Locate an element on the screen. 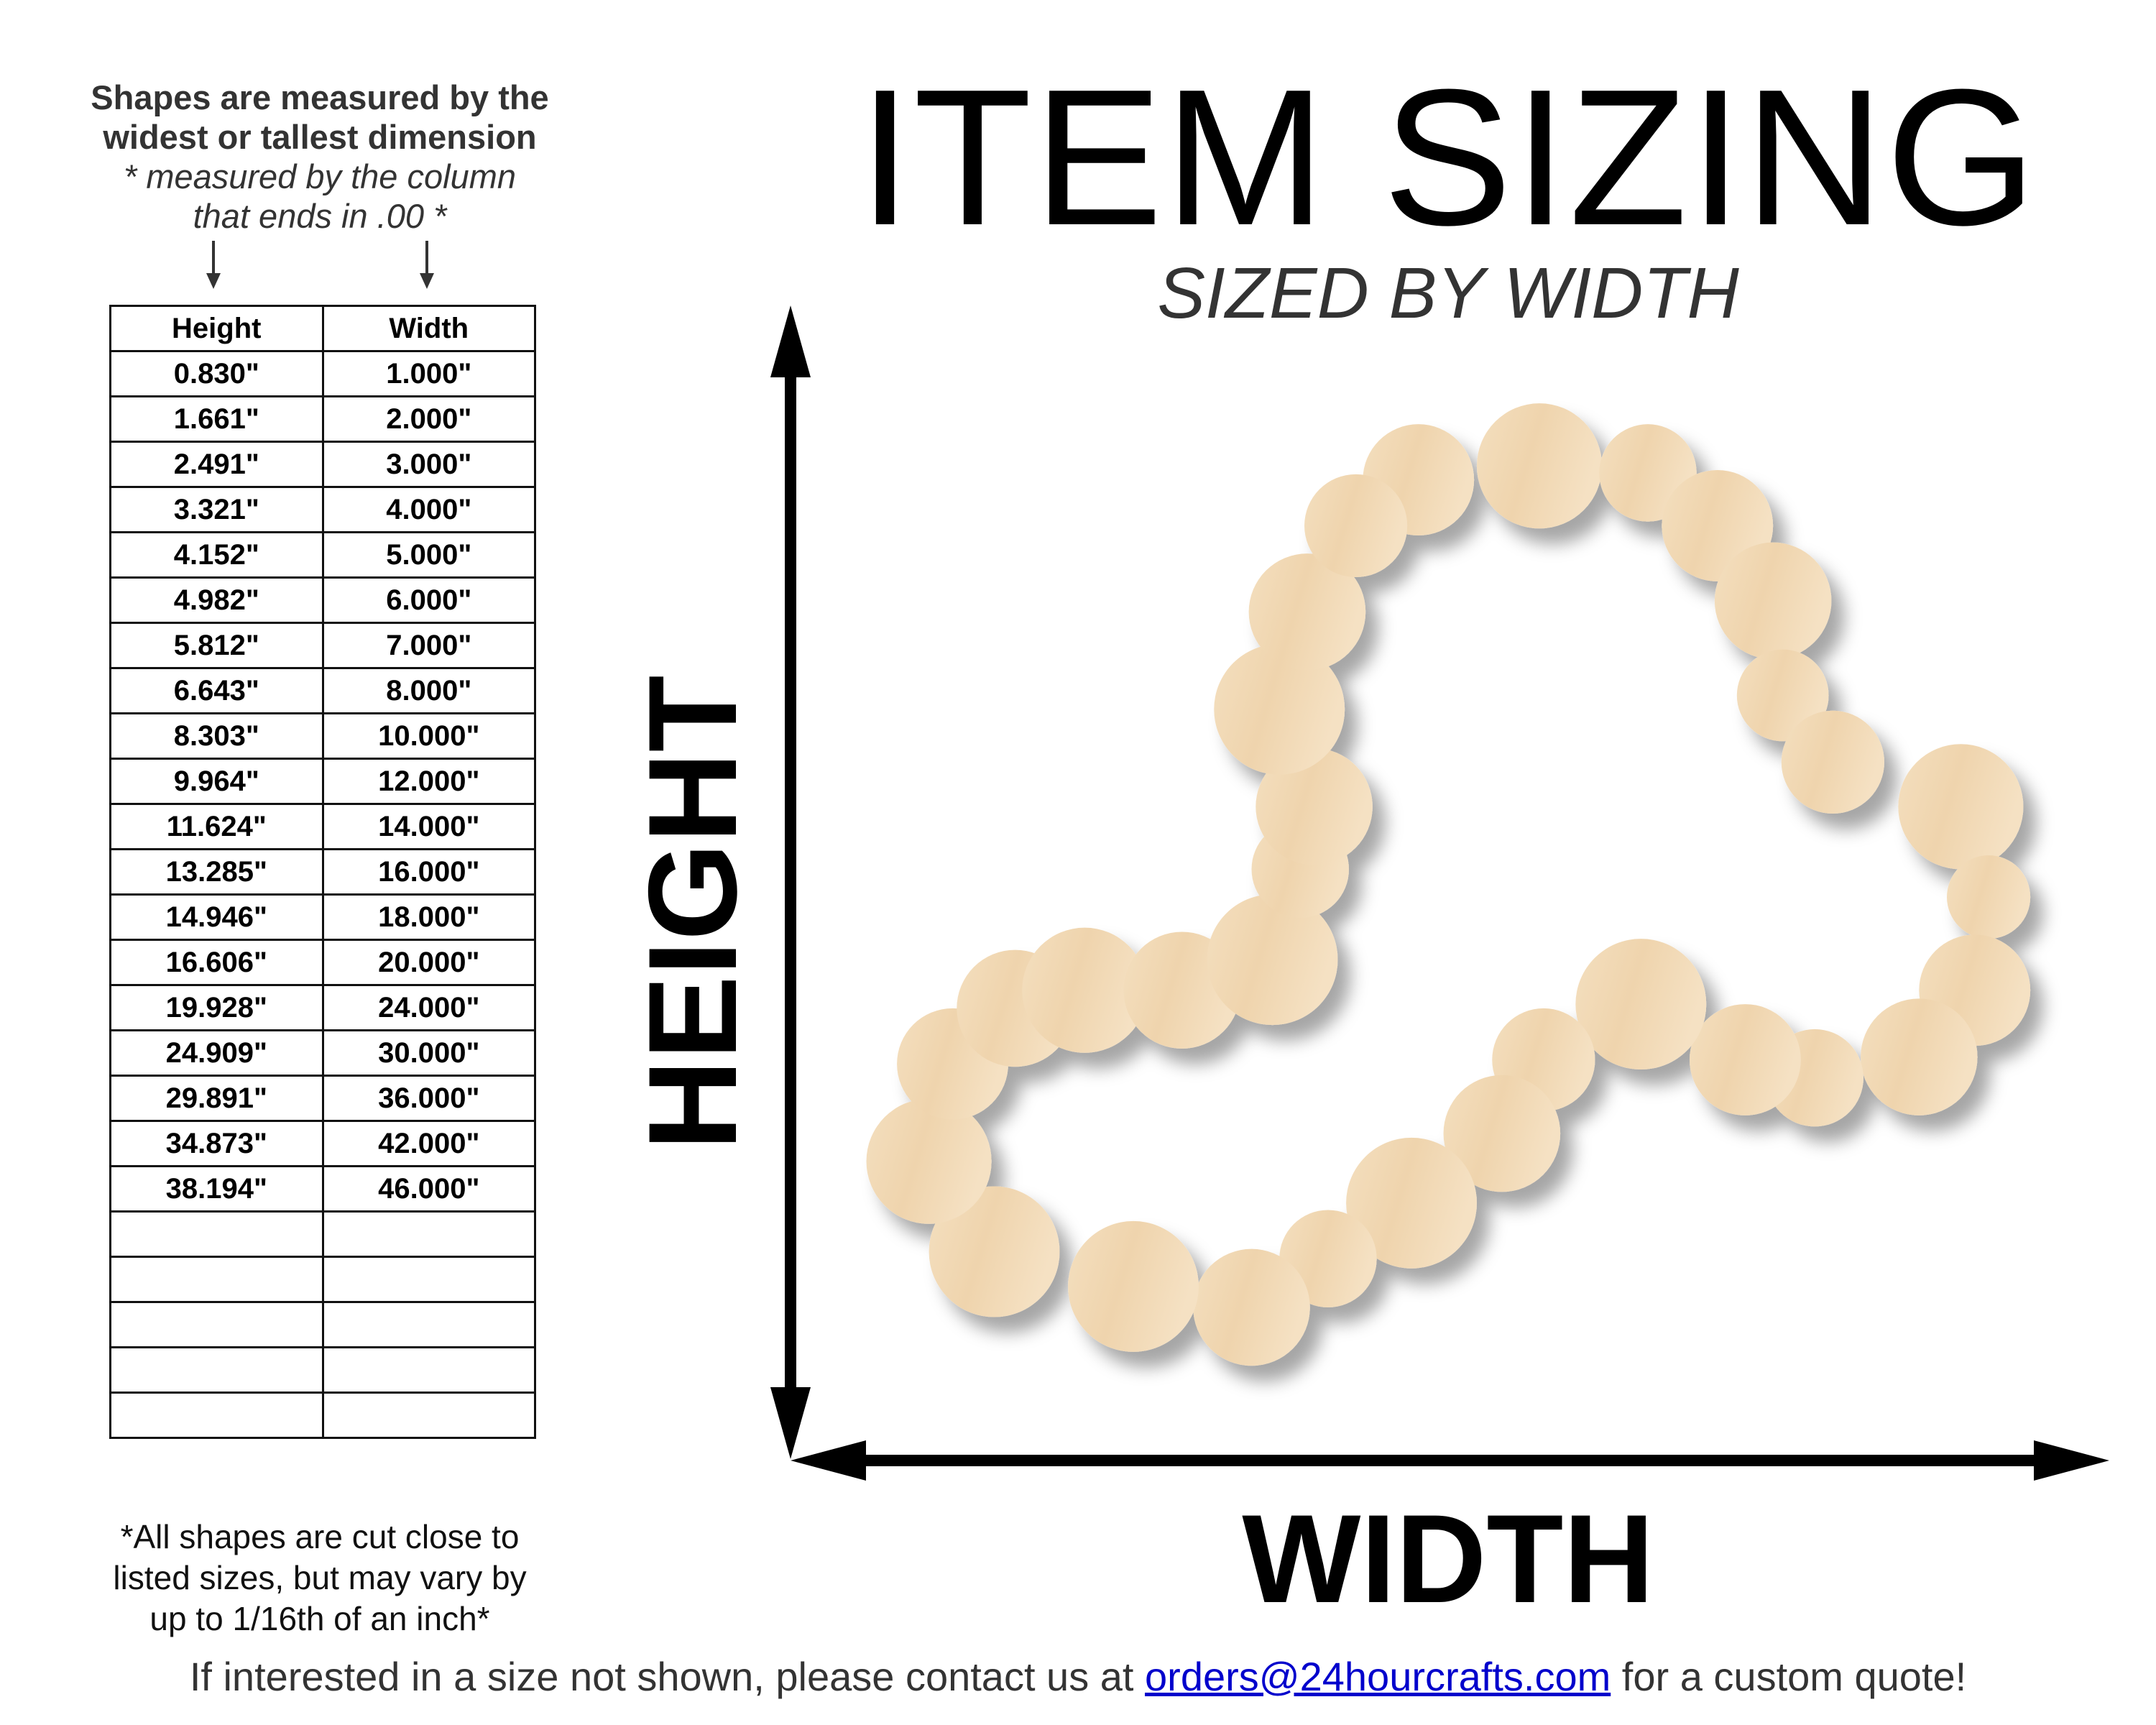 Image resolution: width=2156 pixels, height=1725 pixels. width-cell: 12.000" is located at coordinates (429, 781).